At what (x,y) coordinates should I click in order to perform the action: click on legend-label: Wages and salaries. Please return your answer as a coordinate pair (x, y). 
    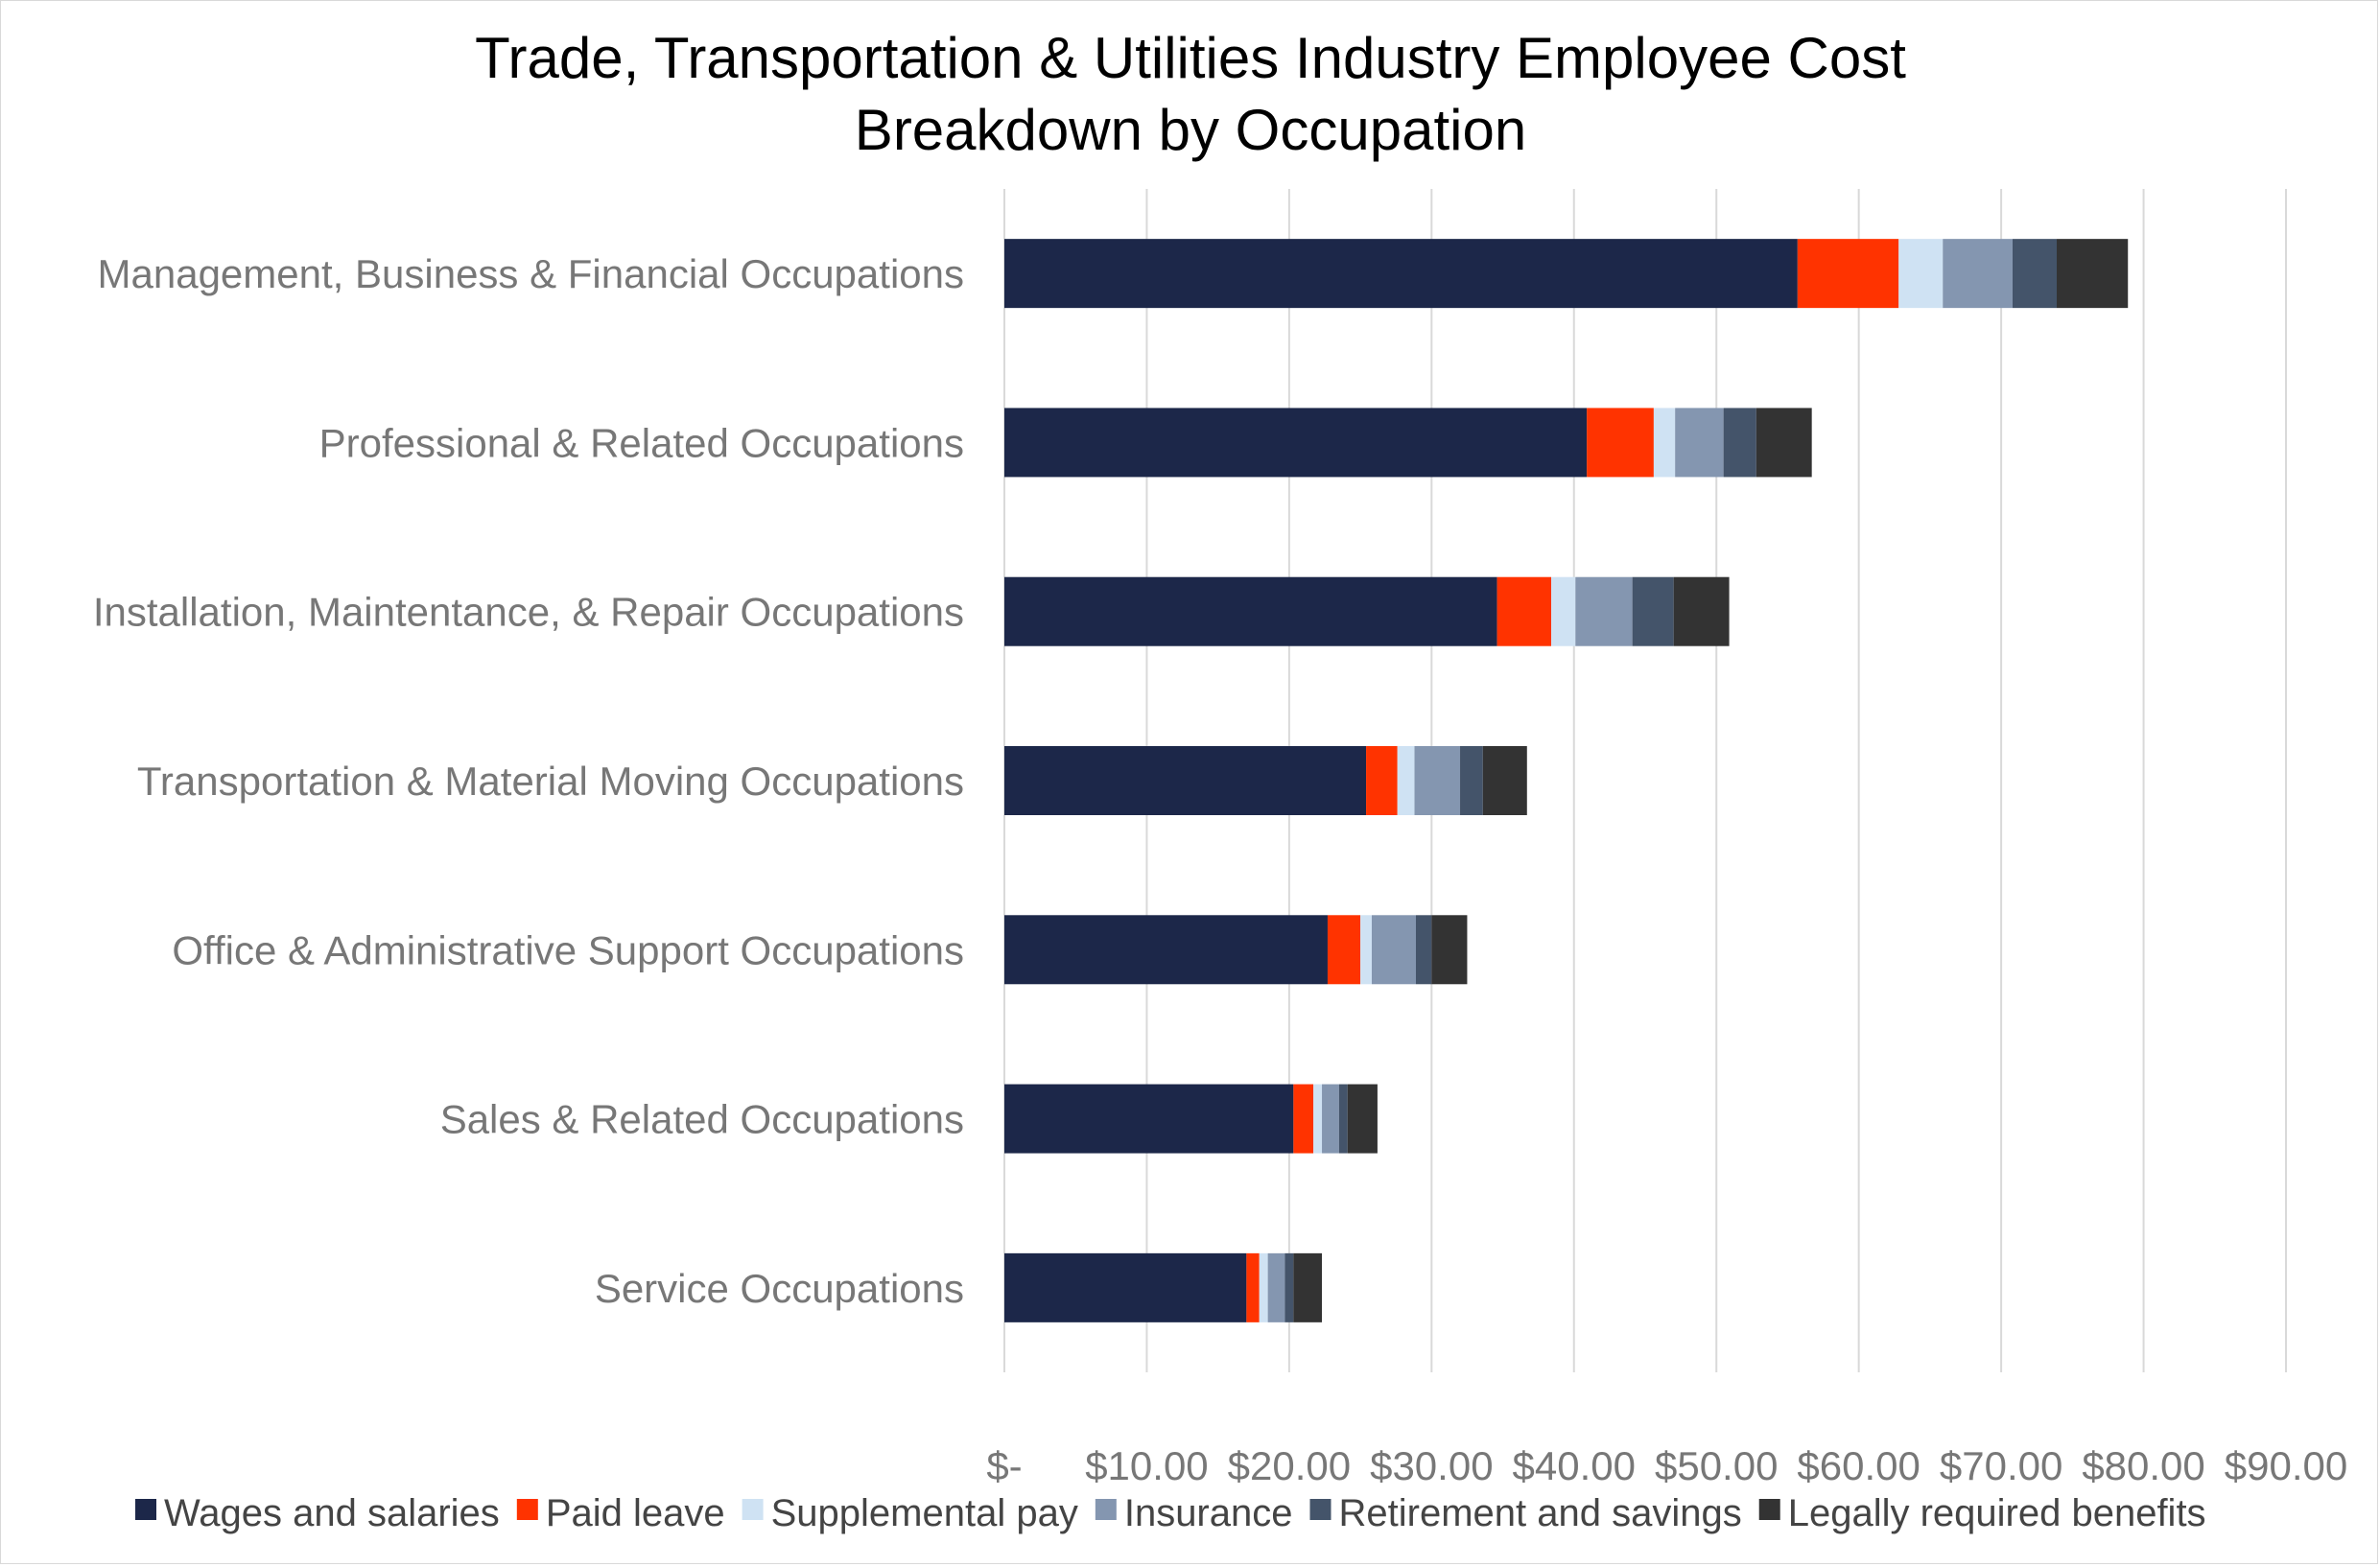
    Looking at the image, I should click on (332, 1513).